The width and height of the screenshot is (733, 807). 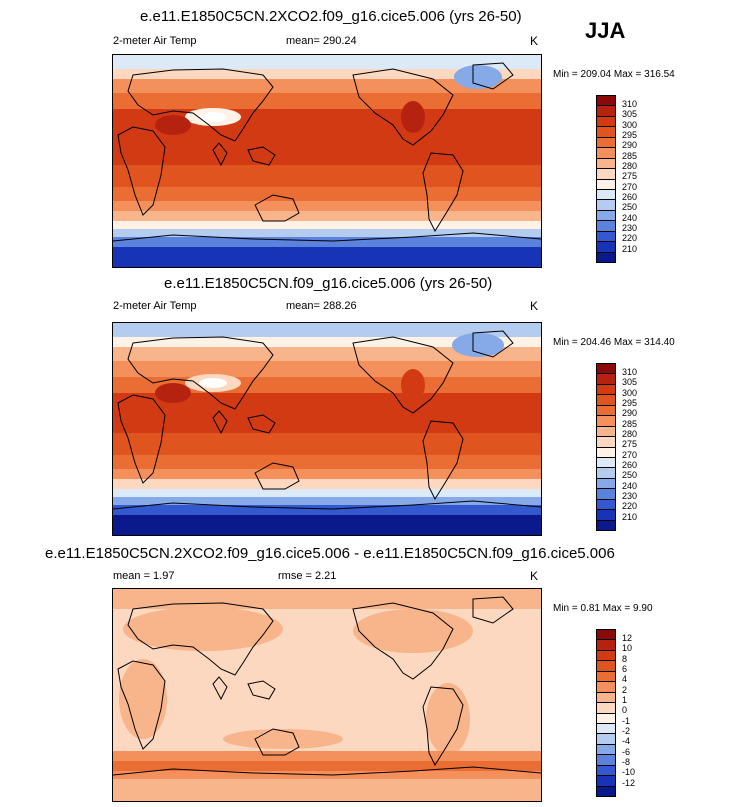 I want to click on panel-1-mean: mean= 290.24, so click(x=321, y=41).